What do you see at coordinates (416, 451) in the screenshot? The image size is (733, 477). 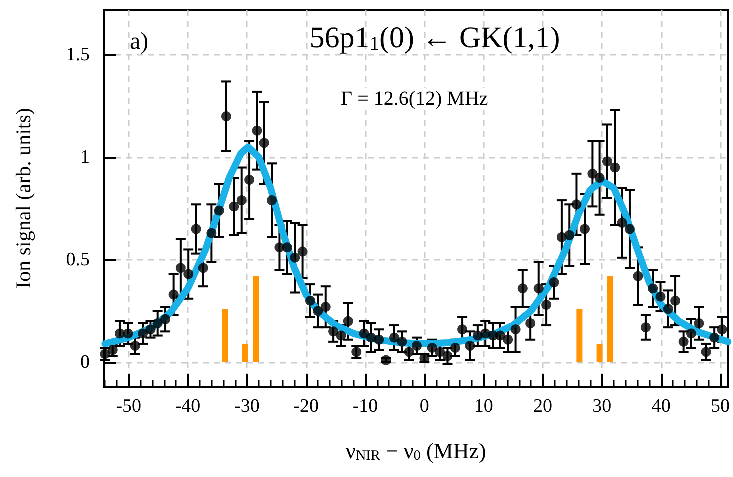 I see `x-axis-title: νNIR − ν0 (MHz)` at bounding box center [416, 451].